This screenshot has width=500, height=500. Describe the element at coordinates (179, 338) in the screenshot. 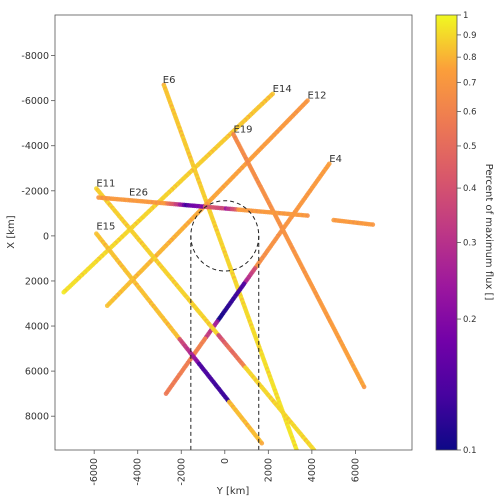

I see `trajectory-e15` at that location.